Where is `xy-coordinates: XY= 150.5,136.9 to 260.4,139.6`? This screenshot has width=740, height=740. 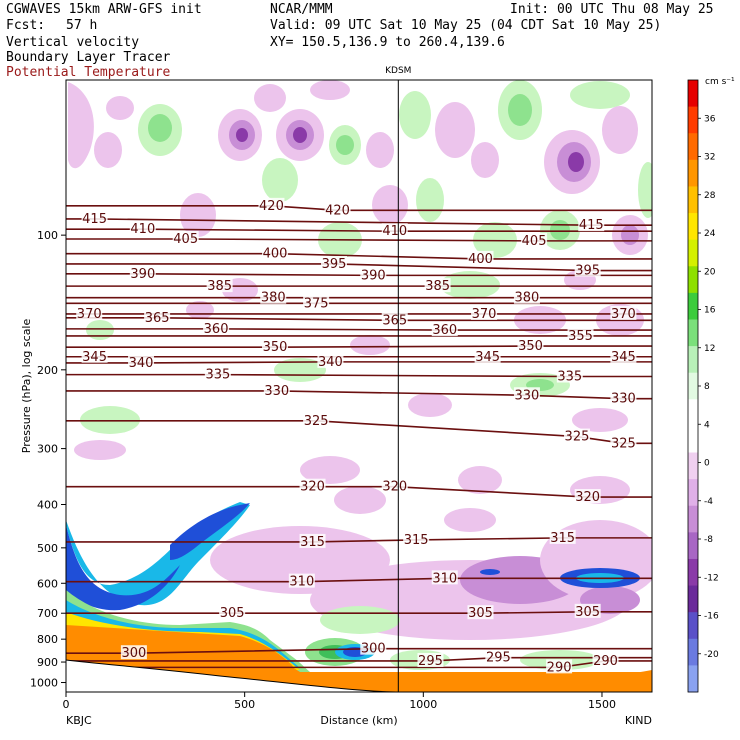
xy-coordinates: XY= 150.5,136.9 to 260.4,139.6 is located at coordinates (387, 42).